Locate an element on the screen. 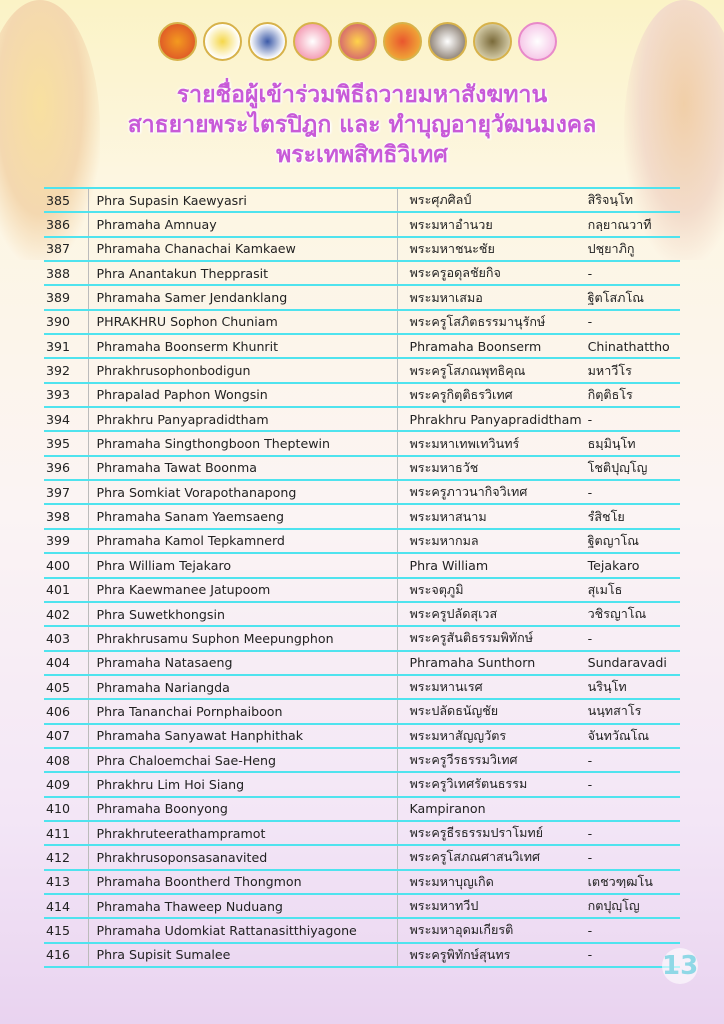 This screenshot has width=724, height=1024. thai-name: Phramaha Boonserm is located at coordinates (489, 347).